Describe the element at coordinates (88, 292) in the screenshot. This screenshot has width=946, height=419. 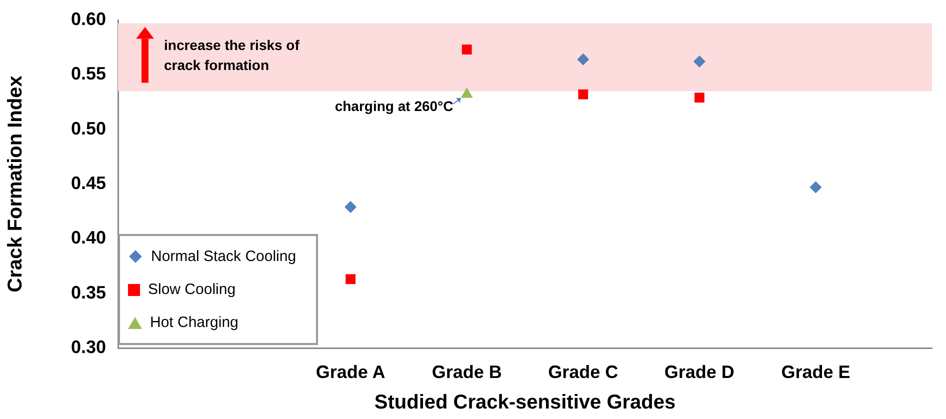
I see `y-tick-label: 0.35` at that location.